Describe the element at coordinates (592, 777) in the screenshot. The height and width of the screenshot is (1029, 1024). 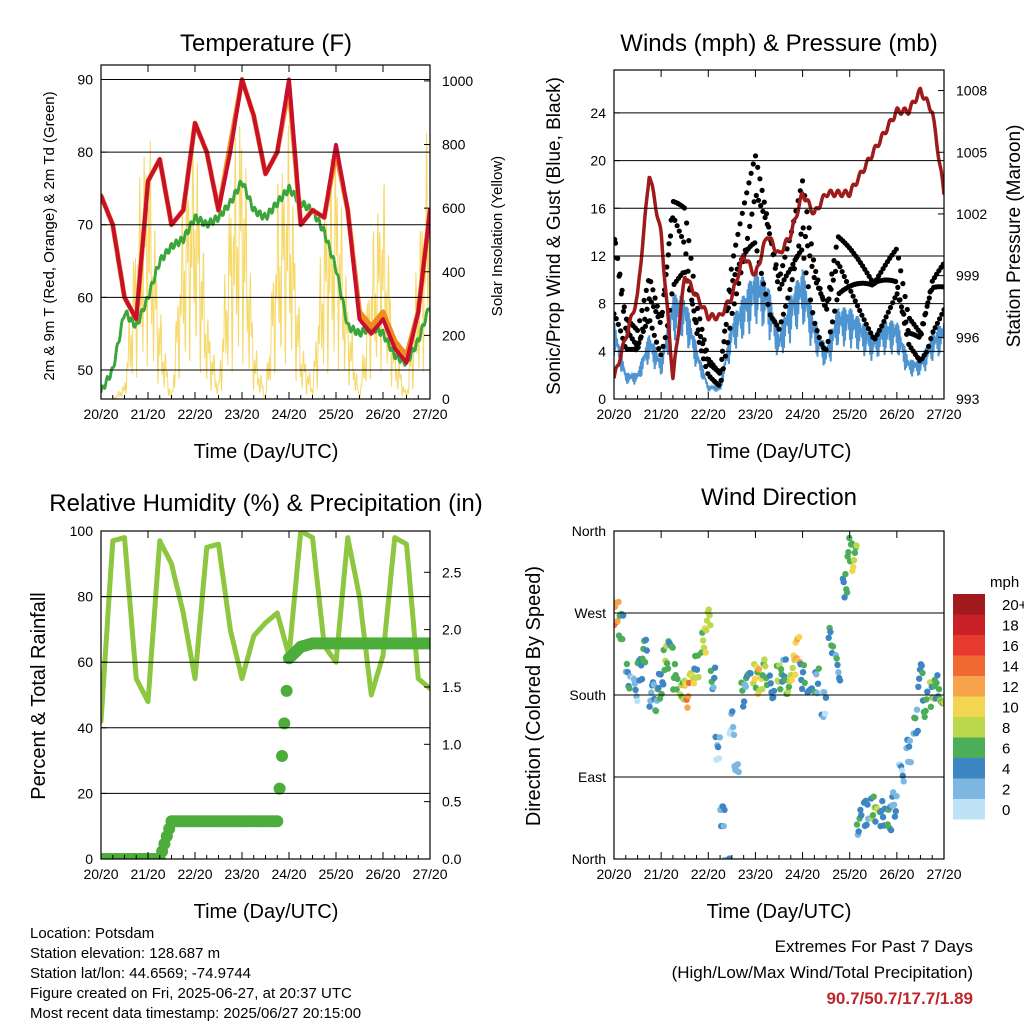
I see `direction-ytick-label: East` at that location.